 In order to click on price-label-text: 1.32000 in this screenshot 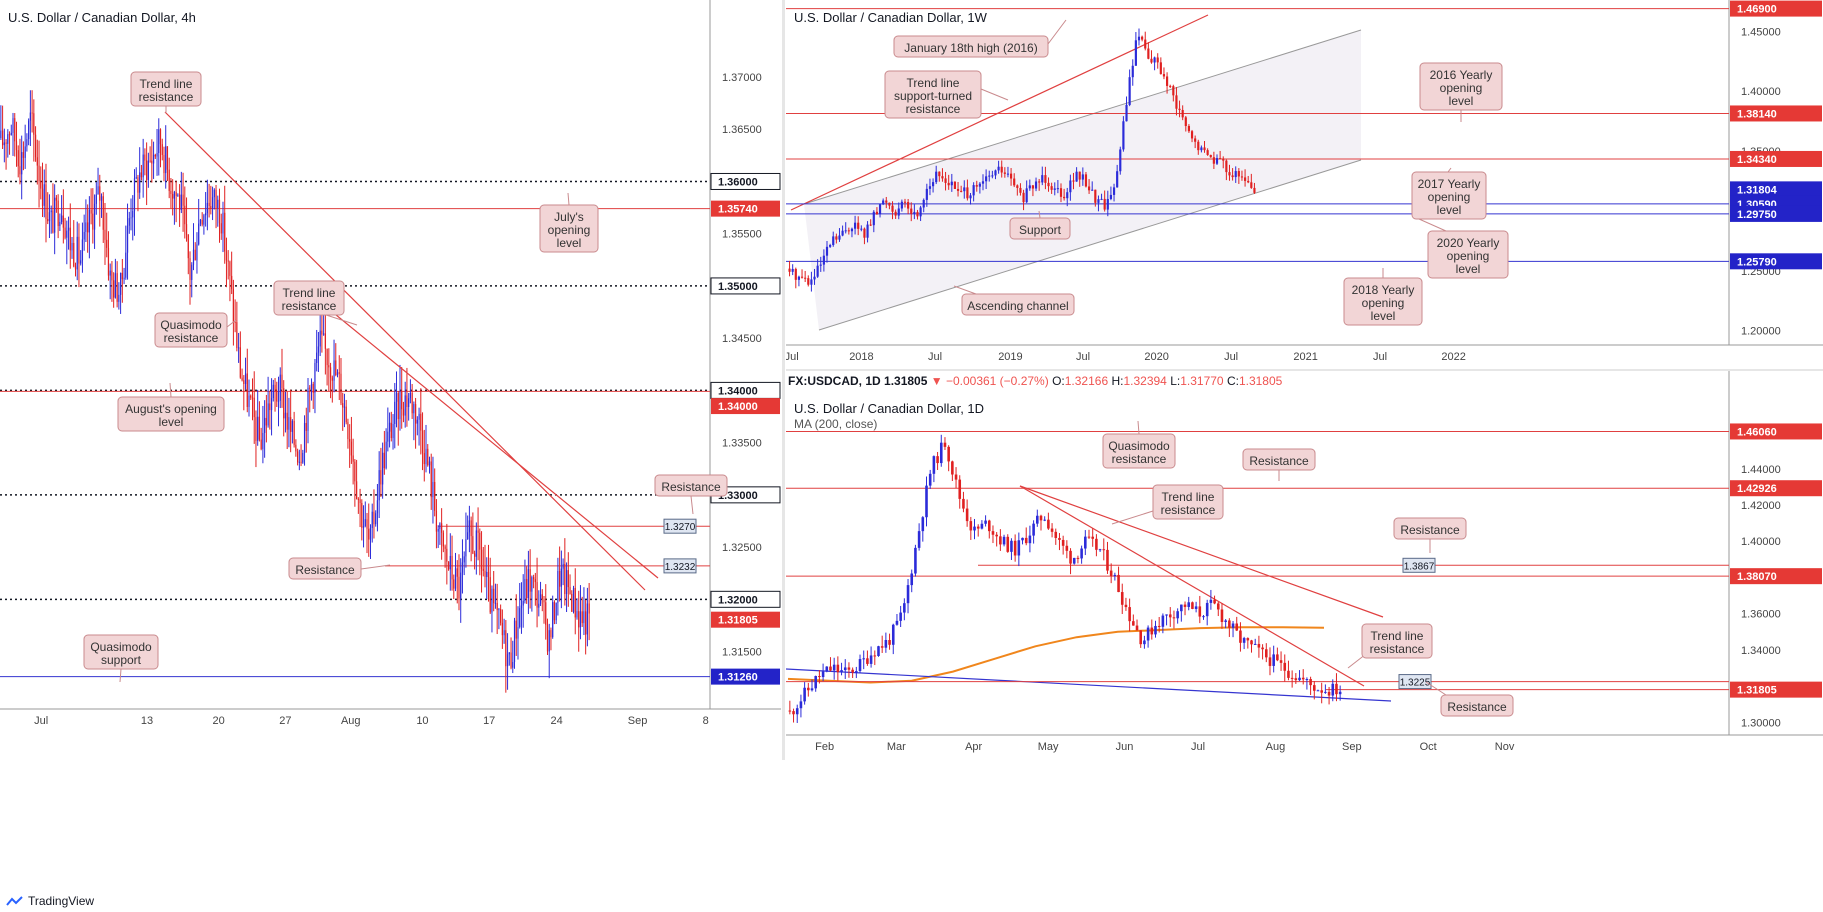, I will do `click(738, 600)`.